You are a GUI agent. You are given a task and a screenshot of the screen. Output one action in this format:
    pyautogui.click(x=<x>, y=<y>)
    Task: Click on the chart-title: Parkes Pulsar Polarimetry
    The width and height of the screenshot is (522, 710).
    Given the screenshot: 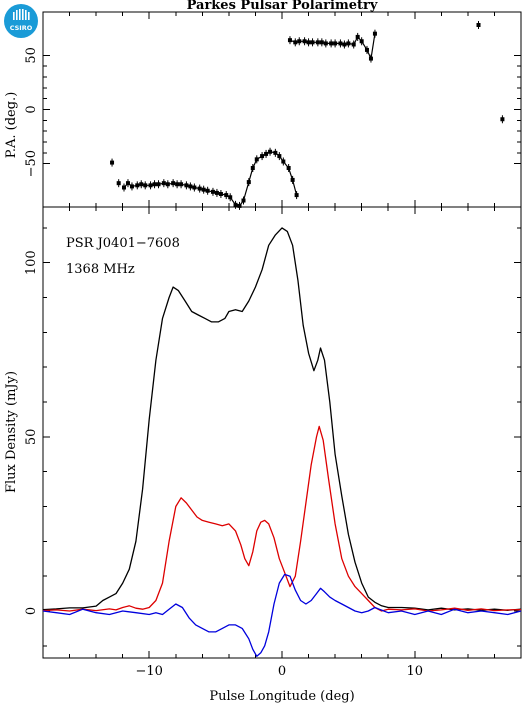 What is the action you would take?
    pyautogui.click(x=282, y=6)
    